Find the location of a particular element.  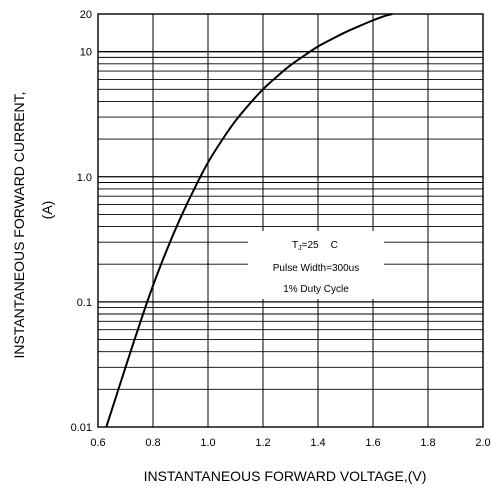

annotation-background is located at coordinates (316, 265).